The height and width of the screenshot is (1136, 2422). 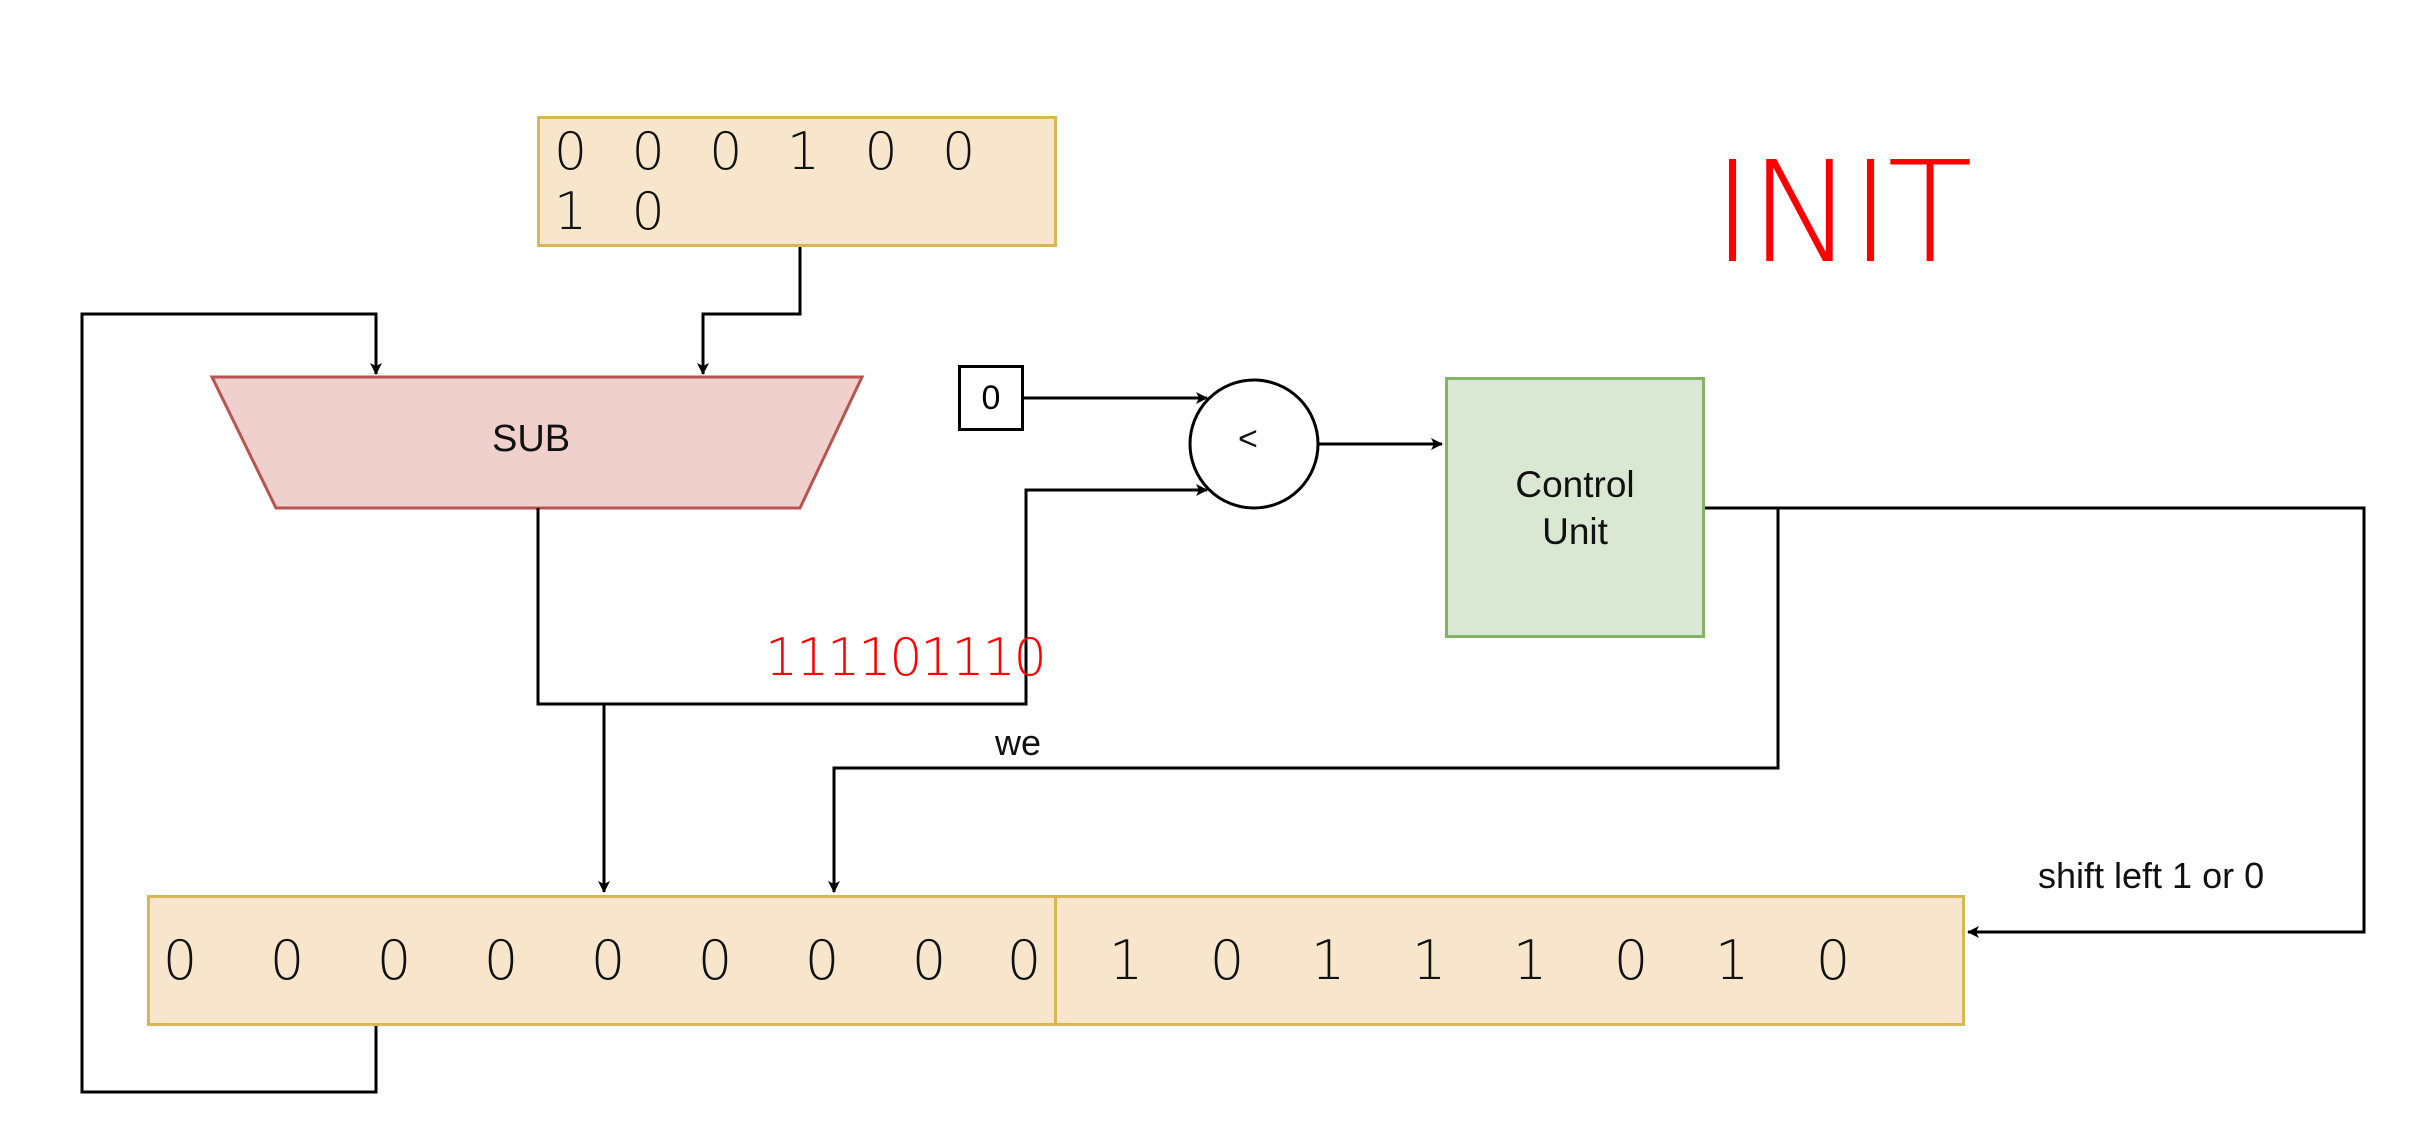 What do you see at coordinates (1509, 960) in the screenshot?
I see `quotient-register: 1 0 1 1 1 0 1 0` at bounding box center [1509, 960].